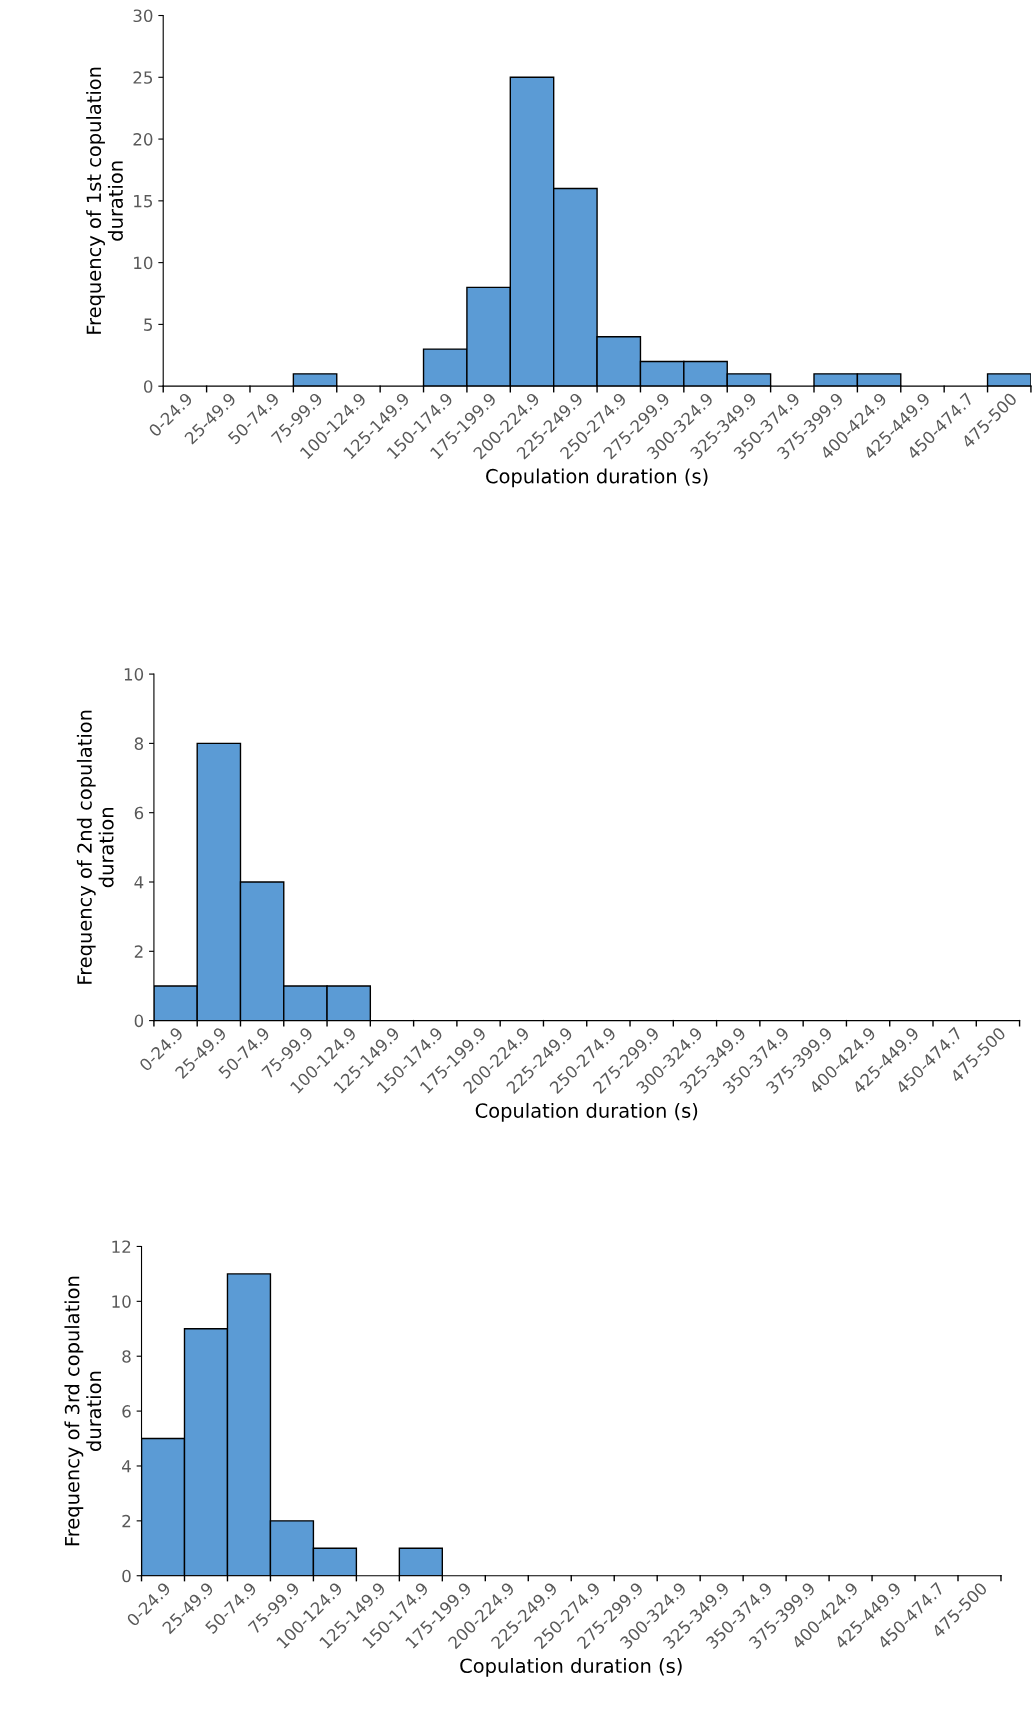 This screenshot has width=1033, height=1724. I want to click on y-tick-label: 20, so click(143, 139).